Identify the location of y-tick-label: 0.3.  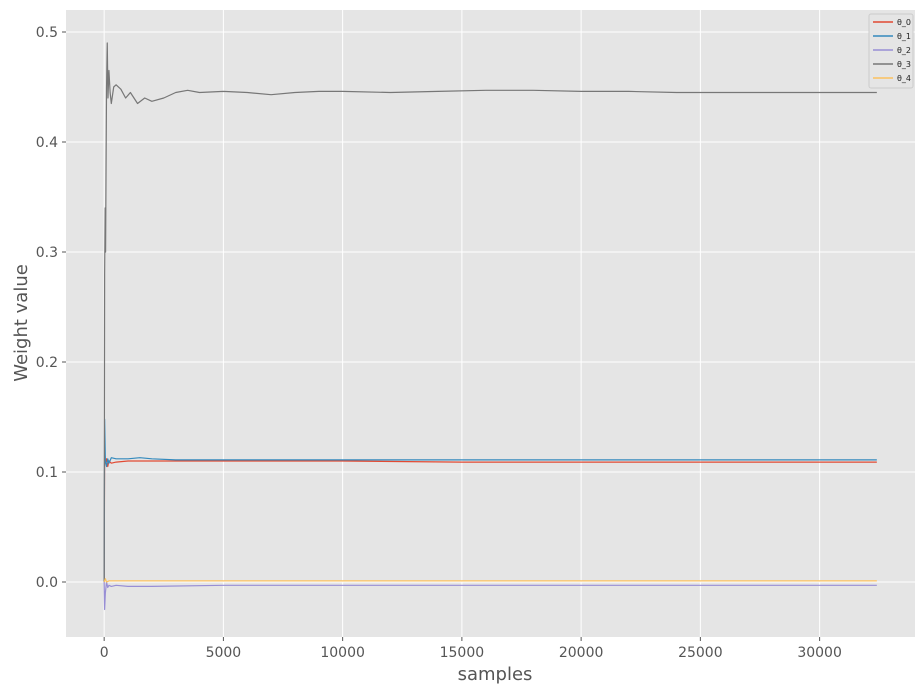
(47, 253).